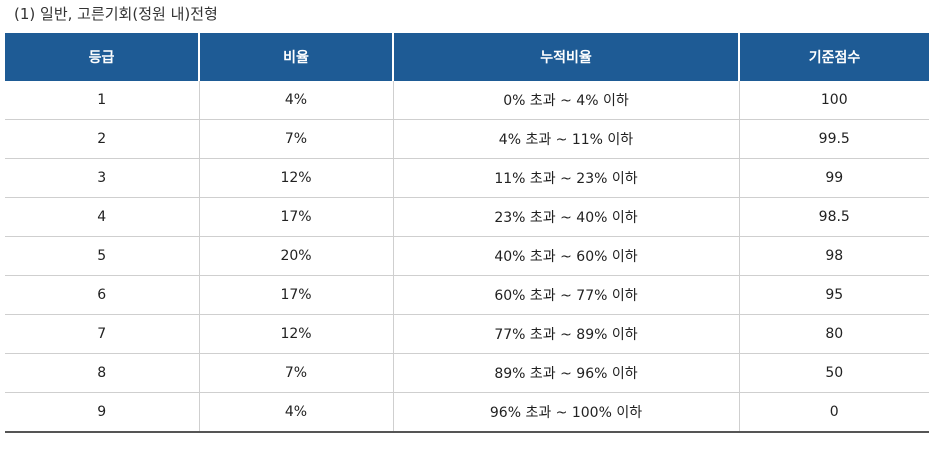 Image resolution: width=935 pixels, height=451 pixels. What do you see at coordinates (566, 295) in the screenshot?
I see `cell-cumulative-ratio: 60% 초과 ~ 77% 이하` at bounding box center [566, 295].